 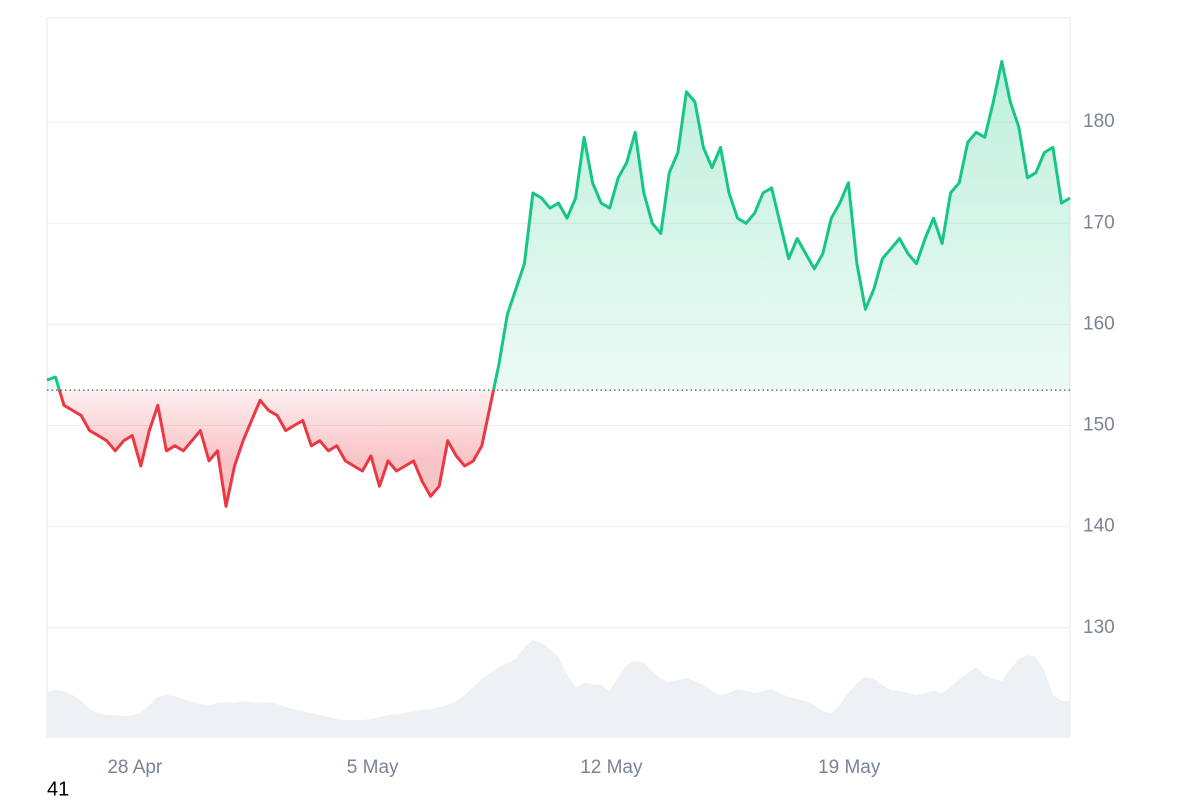 What do you see at coordinates (58, 789) in the screenshot?
I see `footer-text: 41` at bounding box center [58, 789].